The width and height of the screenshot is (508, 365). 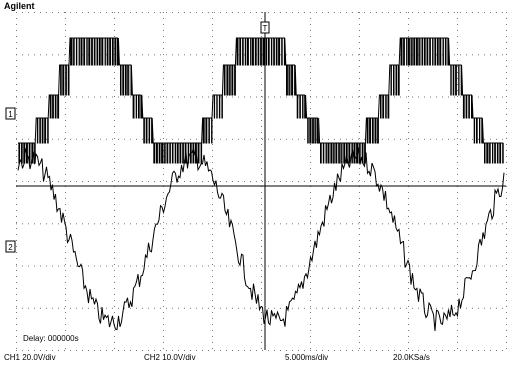 I want to click on trigger-marker: T, so click(x=265, y=27).